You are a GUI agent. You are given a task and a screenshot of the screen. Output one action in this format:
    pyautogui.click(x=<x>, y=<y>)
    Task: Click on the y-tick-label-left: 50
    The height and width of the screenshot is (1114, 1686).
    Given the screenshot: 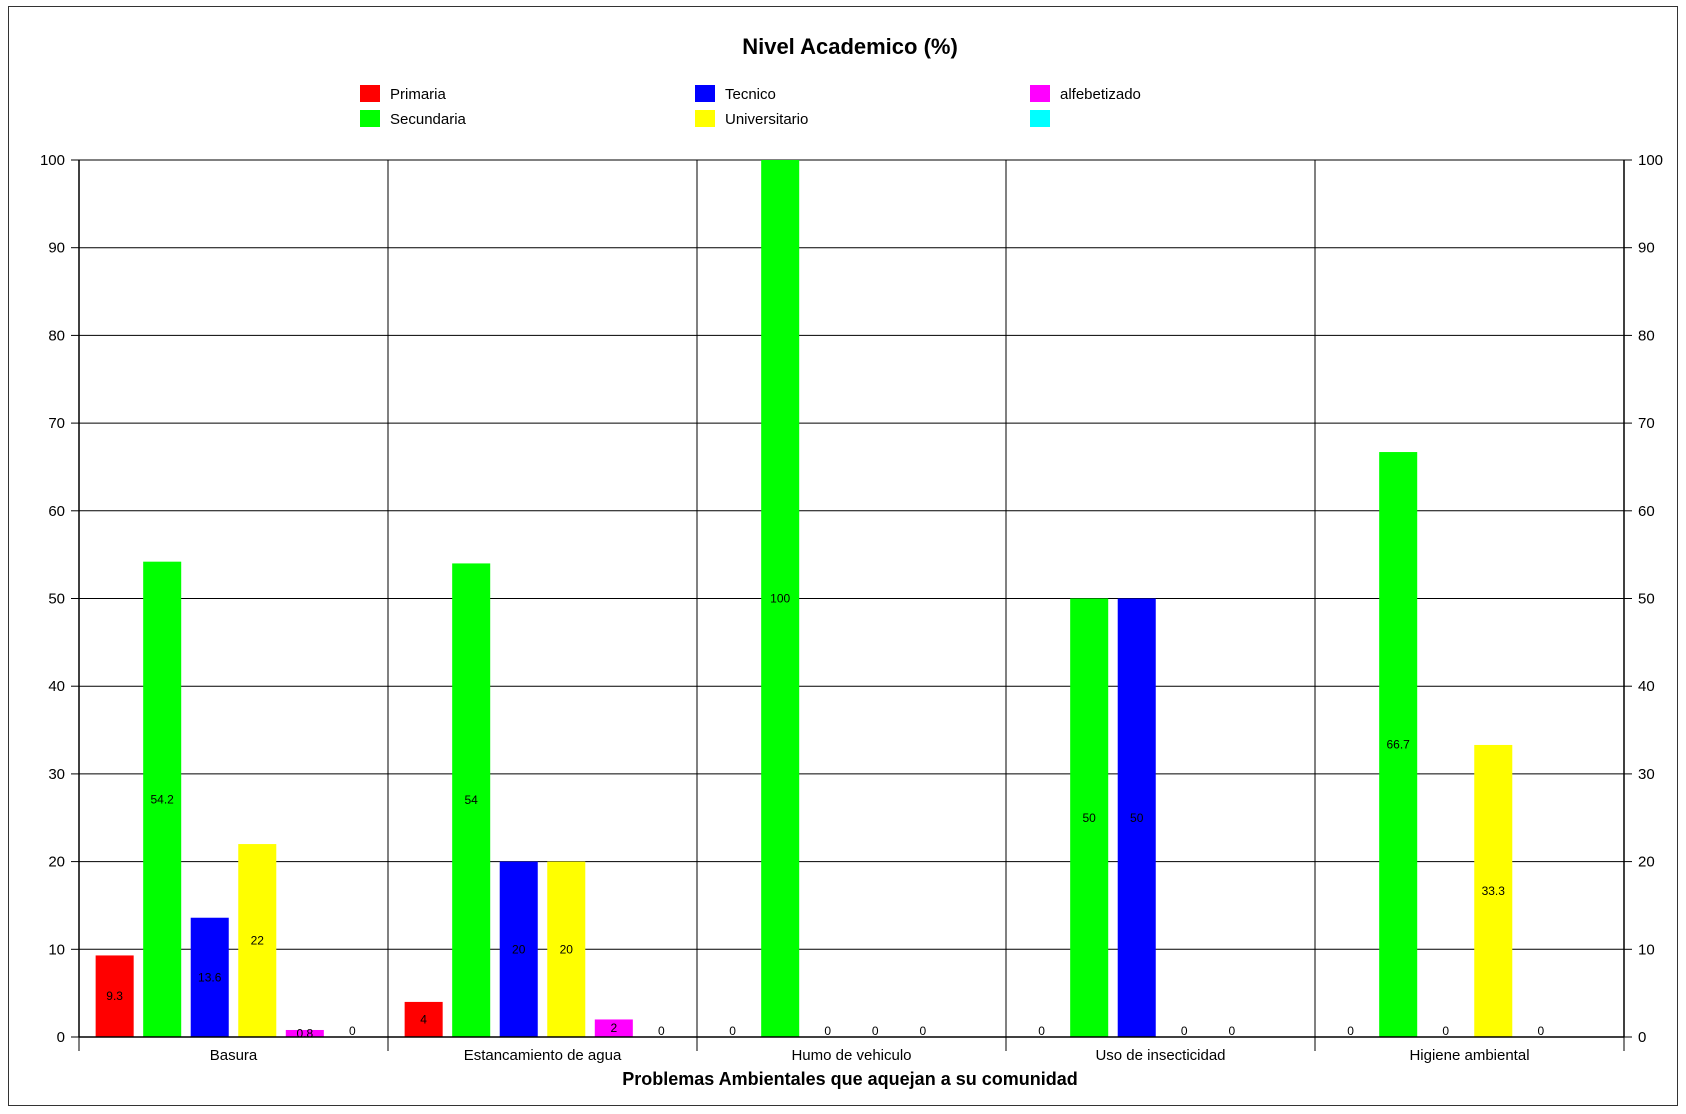 What is the action you would take?
    pyautogui.click(x=56, y=599)
    